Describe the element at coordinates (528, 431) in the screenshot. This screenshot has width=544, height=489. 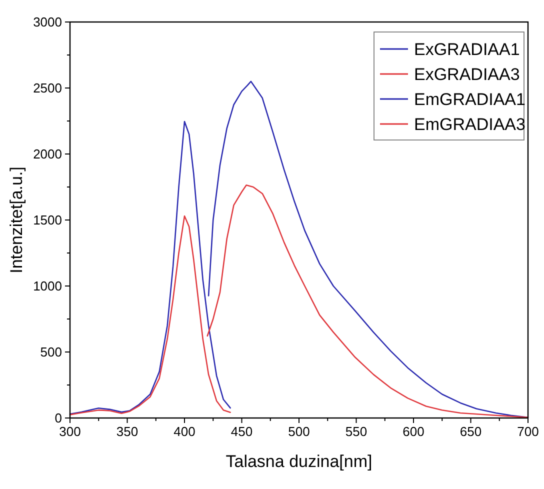
I see `x-tick-label: 700` at that location.